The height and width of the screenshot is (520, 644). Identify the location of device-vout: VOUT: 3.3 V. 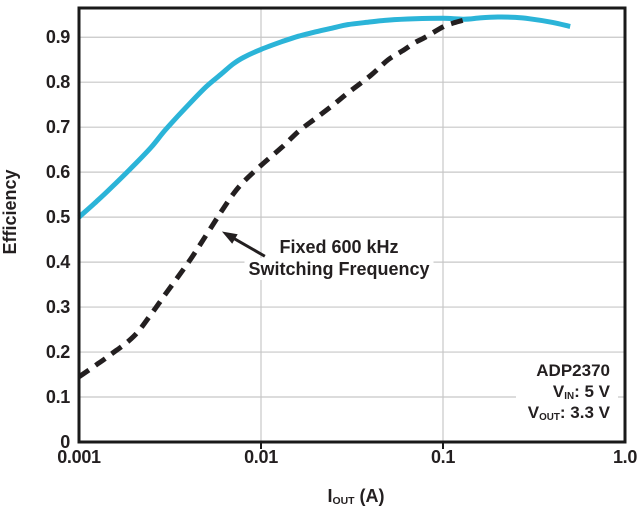
(569, 412).